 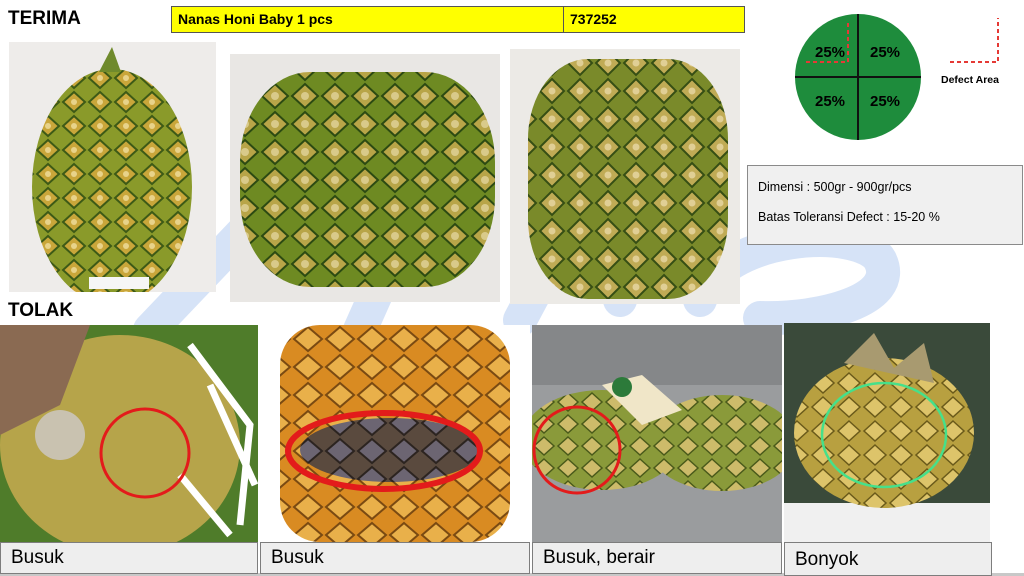 What do you see at coordinates (885, 101) in the screenshot?
I see `quadrant-label-br: 25%` at bounding box center [885, 101].